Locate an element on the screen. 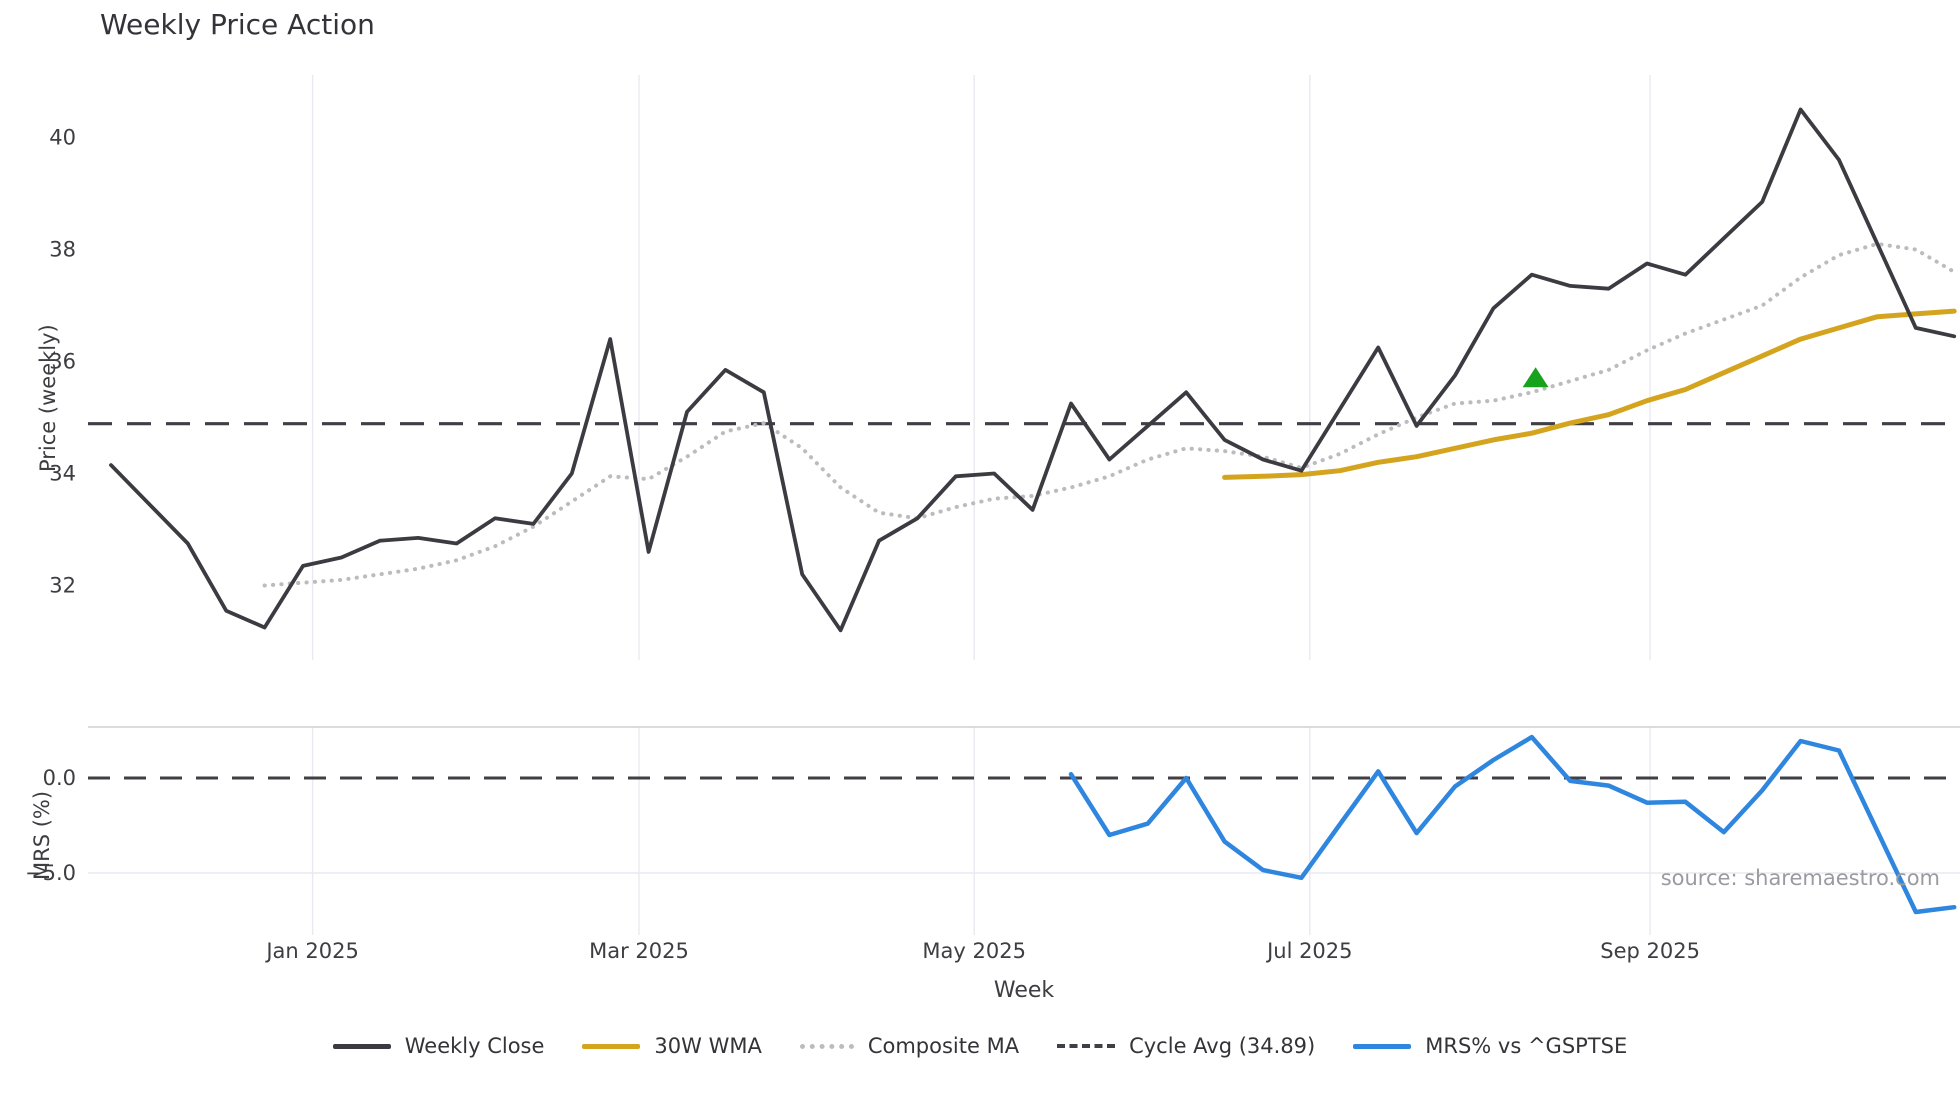 This screenshot has width=1960, height=1102. price-y-tick-label: 38 is located at coordinates (62, 250).